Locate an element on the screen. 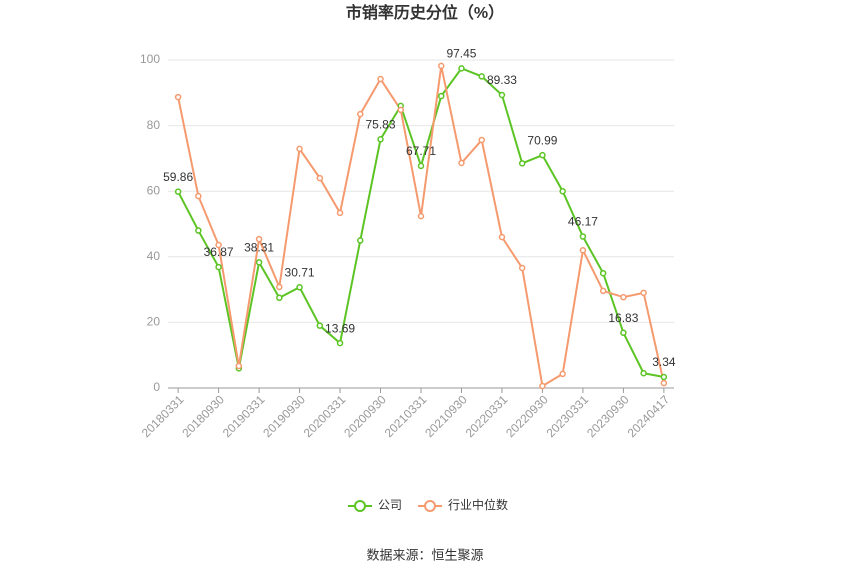 The height and width of the screenshot is (579, 850). chart-title: 市销率历史分位（%） is located at coordinates (425, 12).